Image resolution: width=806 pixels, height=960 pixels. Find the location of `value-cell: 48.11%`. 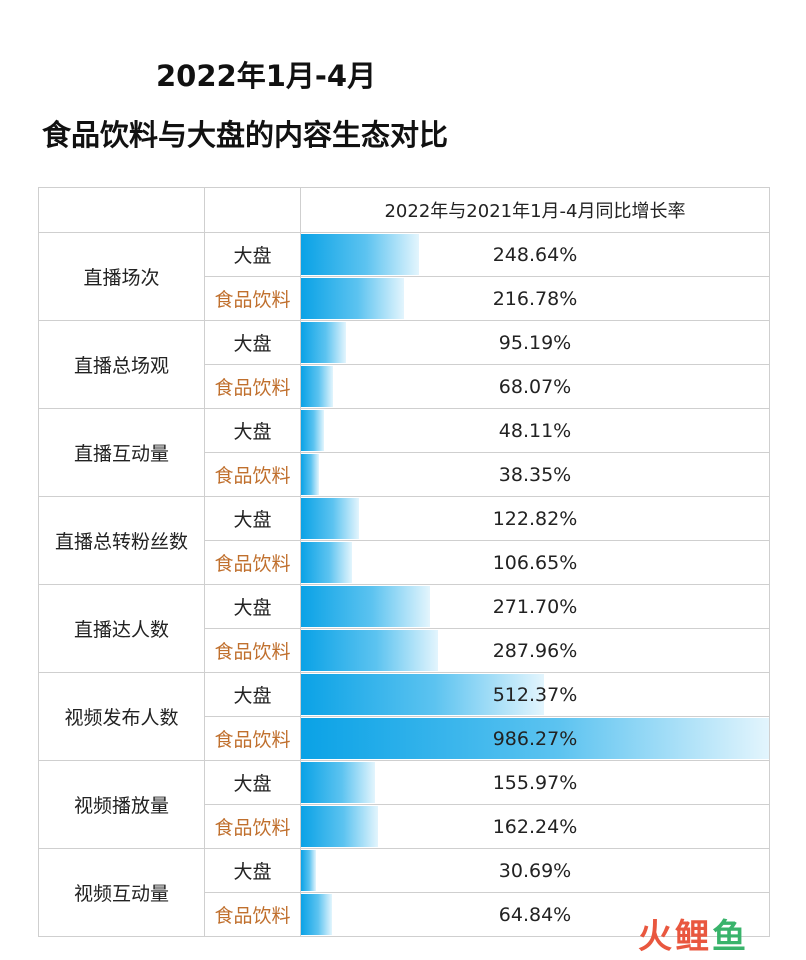

value-cell: 48.11% is located at coordinates (535, 430).